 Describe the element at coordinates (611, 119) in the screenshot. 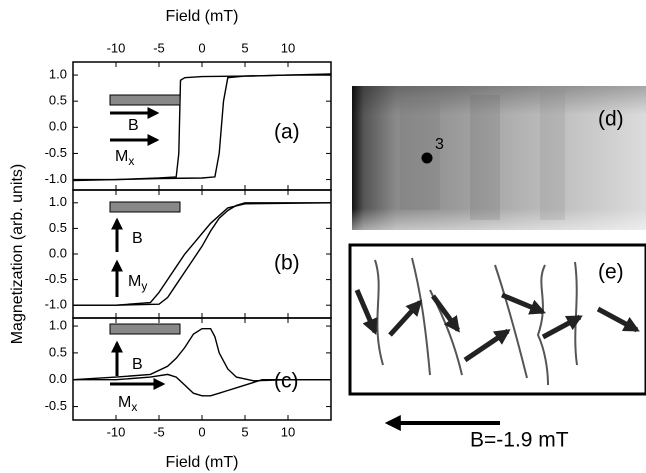

I see `panel-label: (d)` at that location.